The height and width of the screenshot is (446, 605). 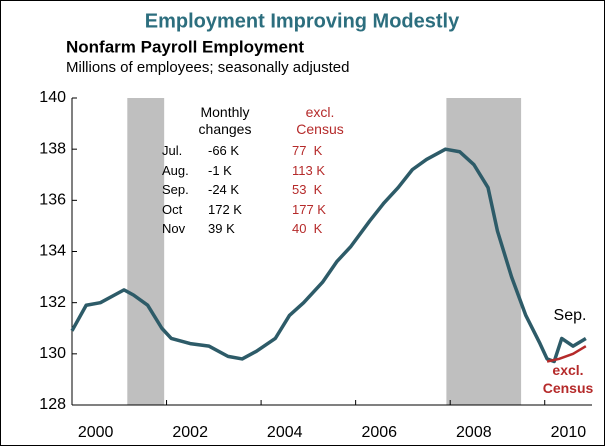 What do you see at coordinates (52, 404) in the screenshot?
I see `y-tick-label: 128` at bounding box center [52, 404].